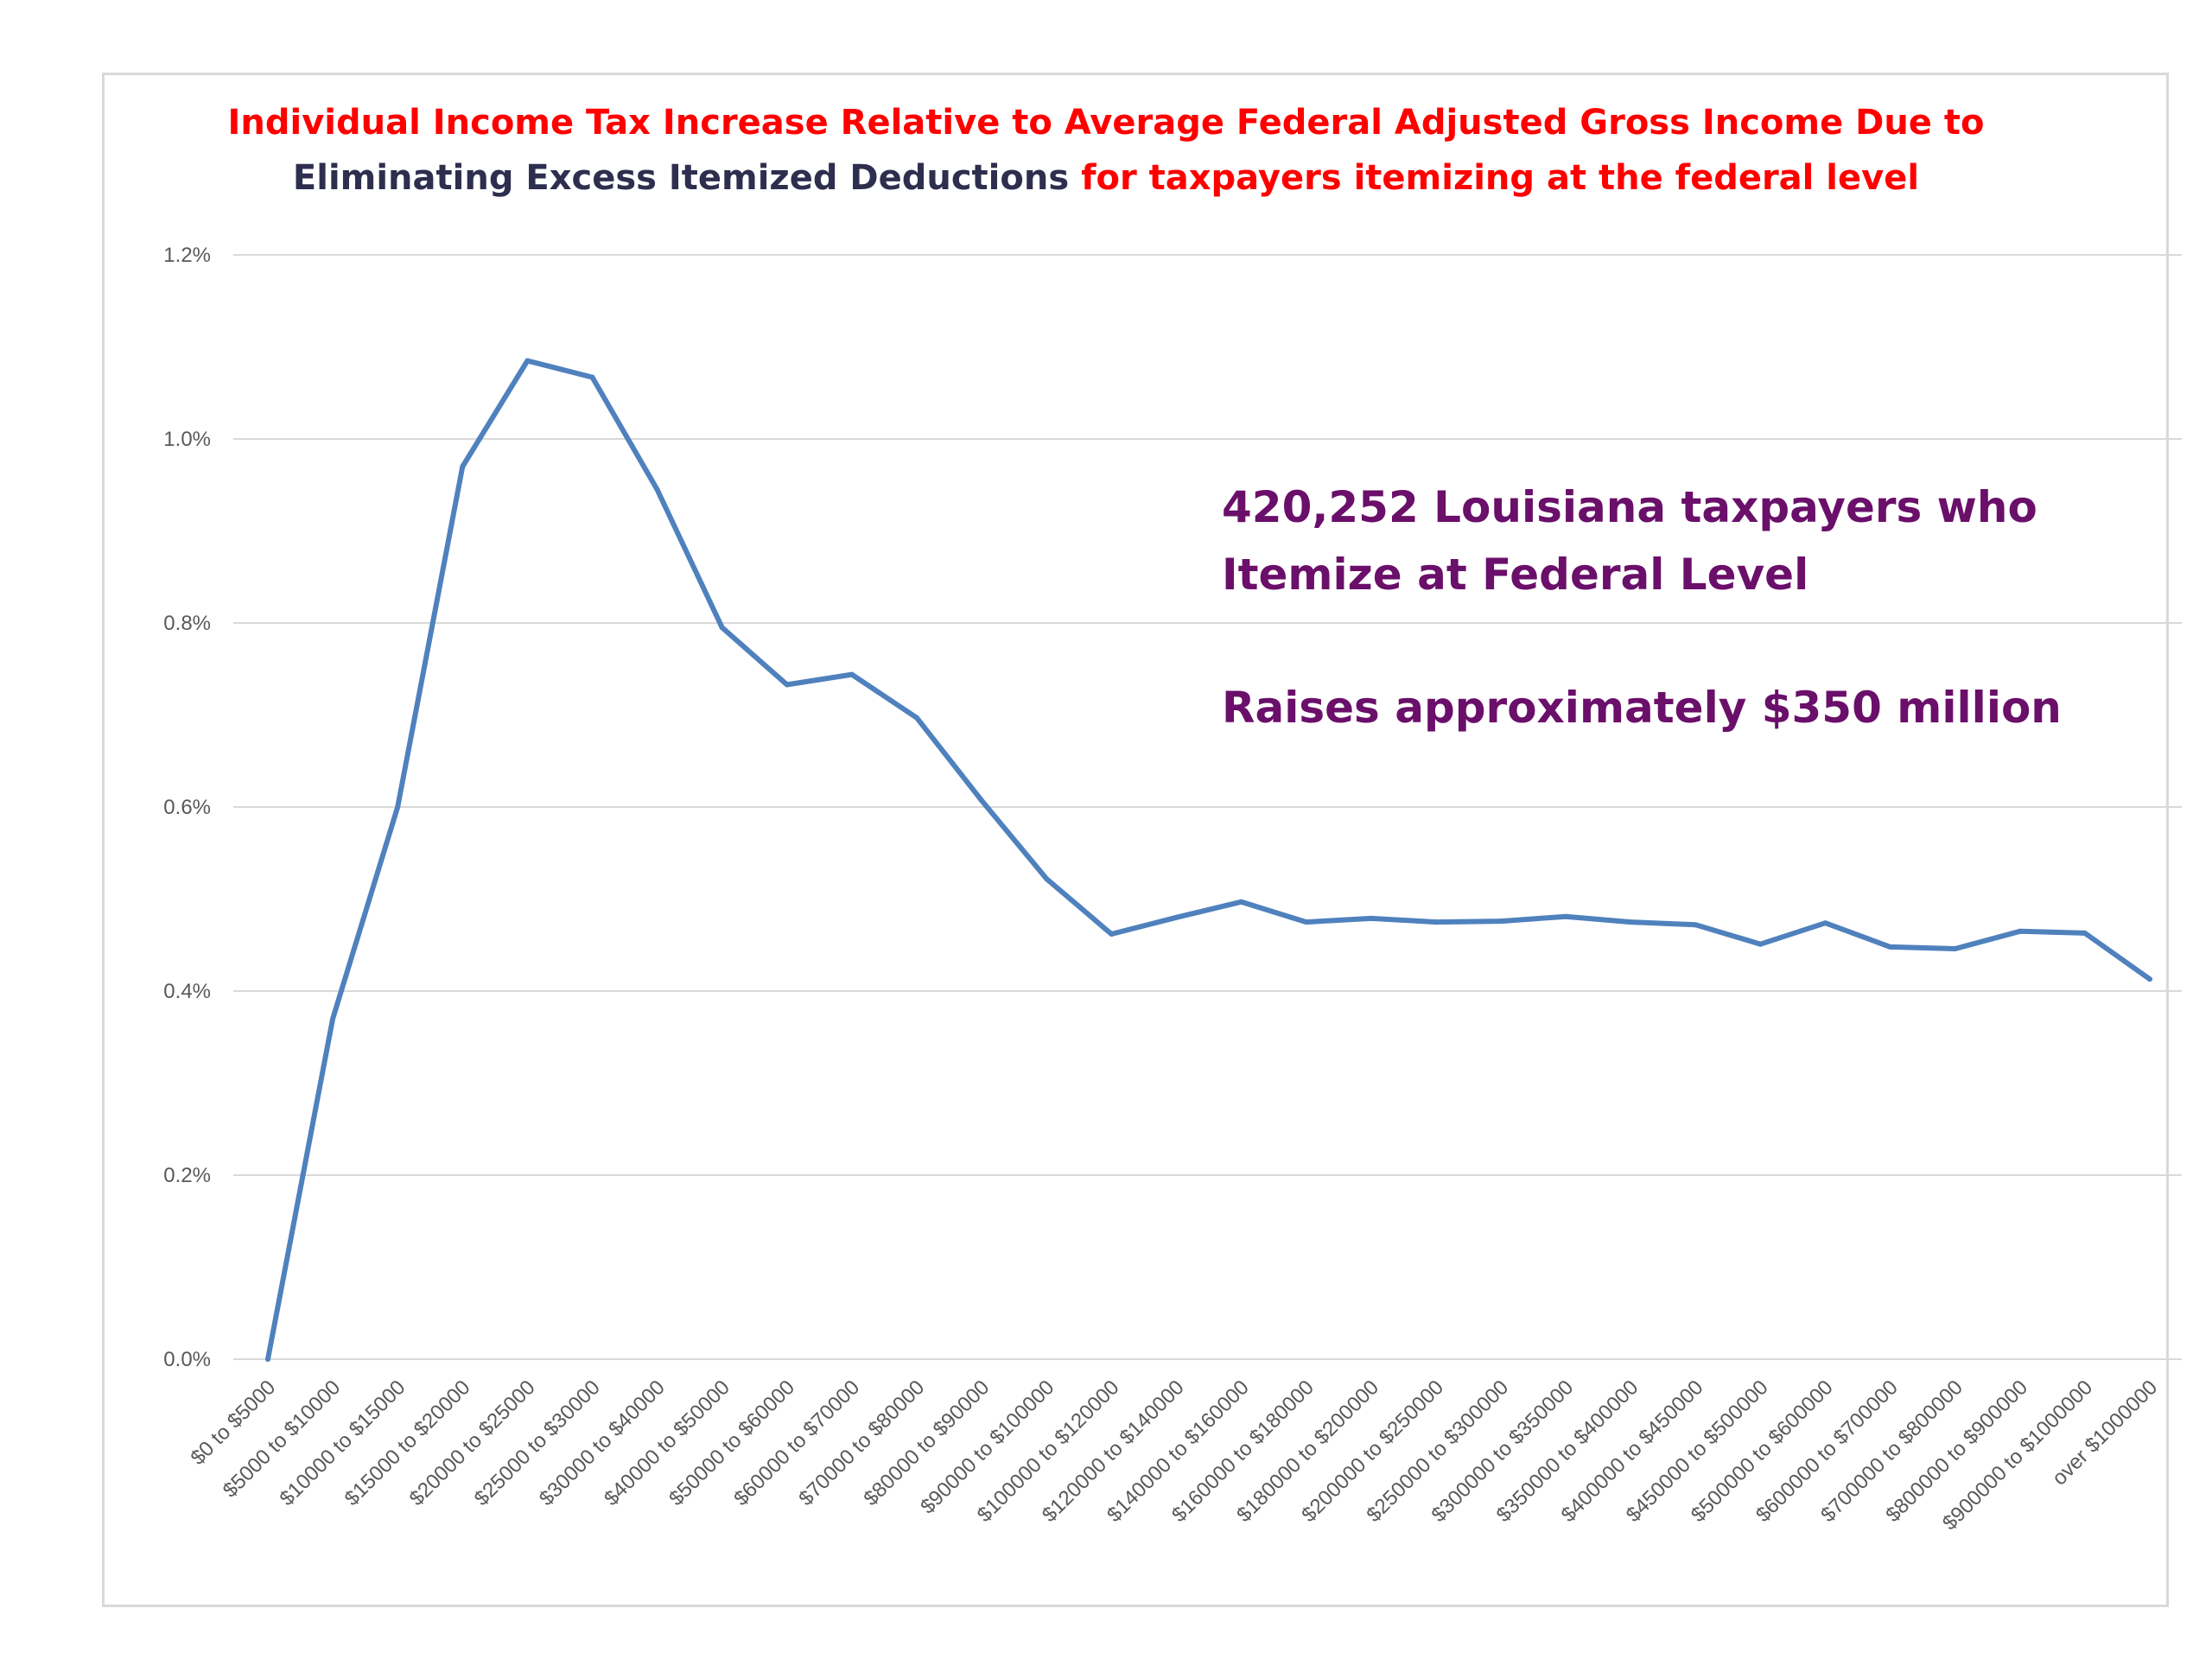 The image size is (2212, 1659). I want to click on y-tick-label: 0.6%, so click(187, 807).